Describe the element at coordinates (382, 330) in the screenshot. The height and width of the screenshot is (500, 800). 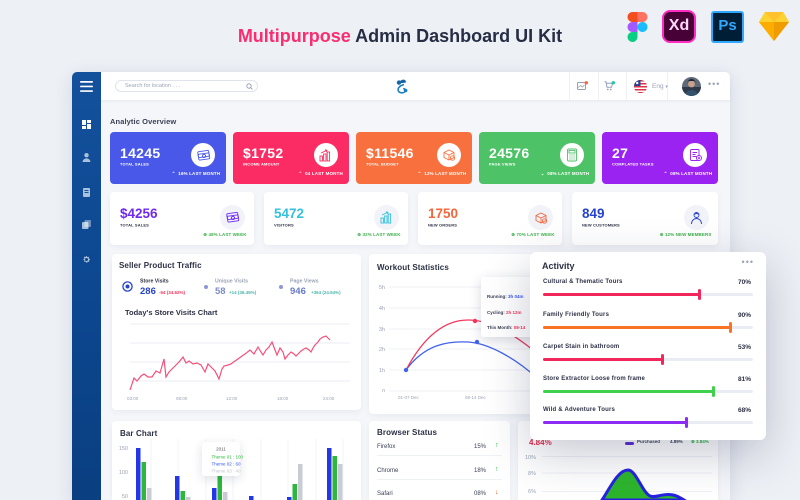
I see `svg-text: 3h` at that location.